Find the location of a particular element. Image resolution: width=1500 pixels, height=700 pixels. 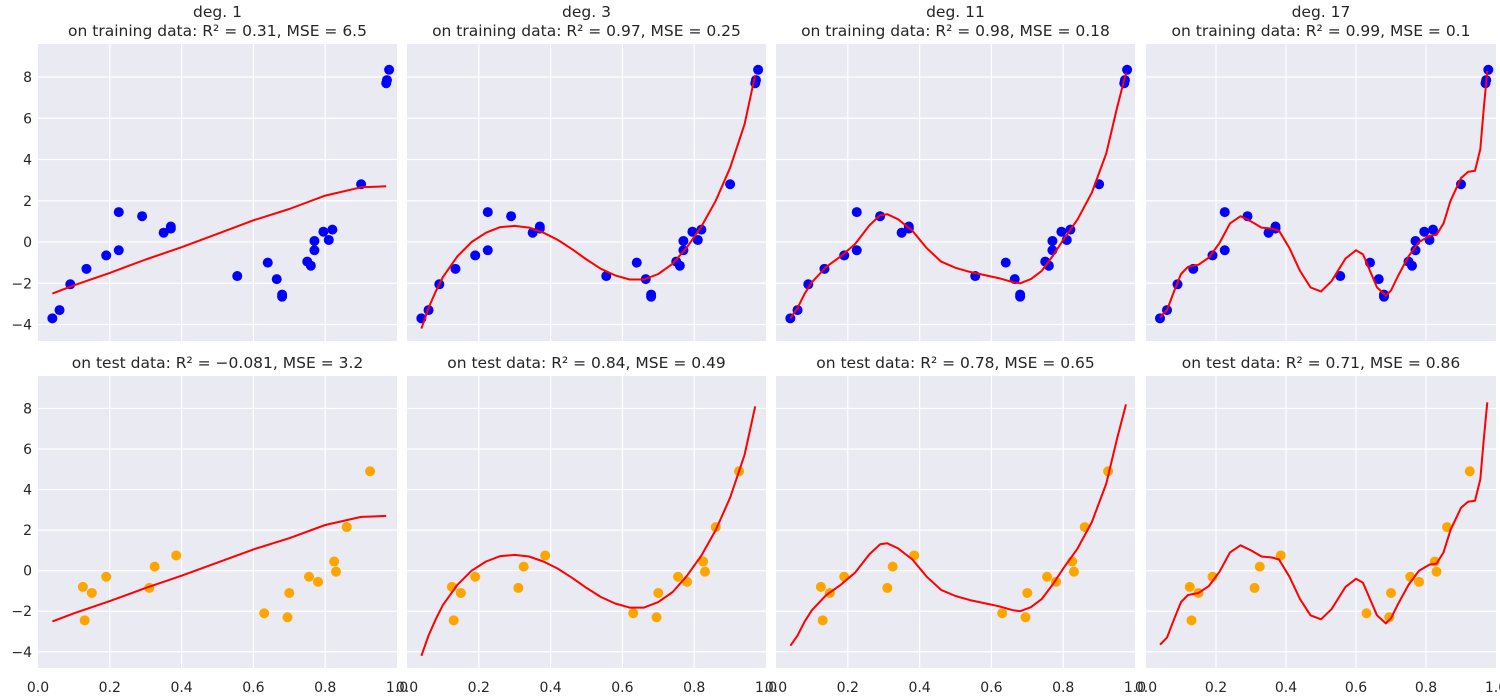

subplot-subtitle: on training data: R² = 0.31, MSE = 6.5 is located at coordinates (217, 31).